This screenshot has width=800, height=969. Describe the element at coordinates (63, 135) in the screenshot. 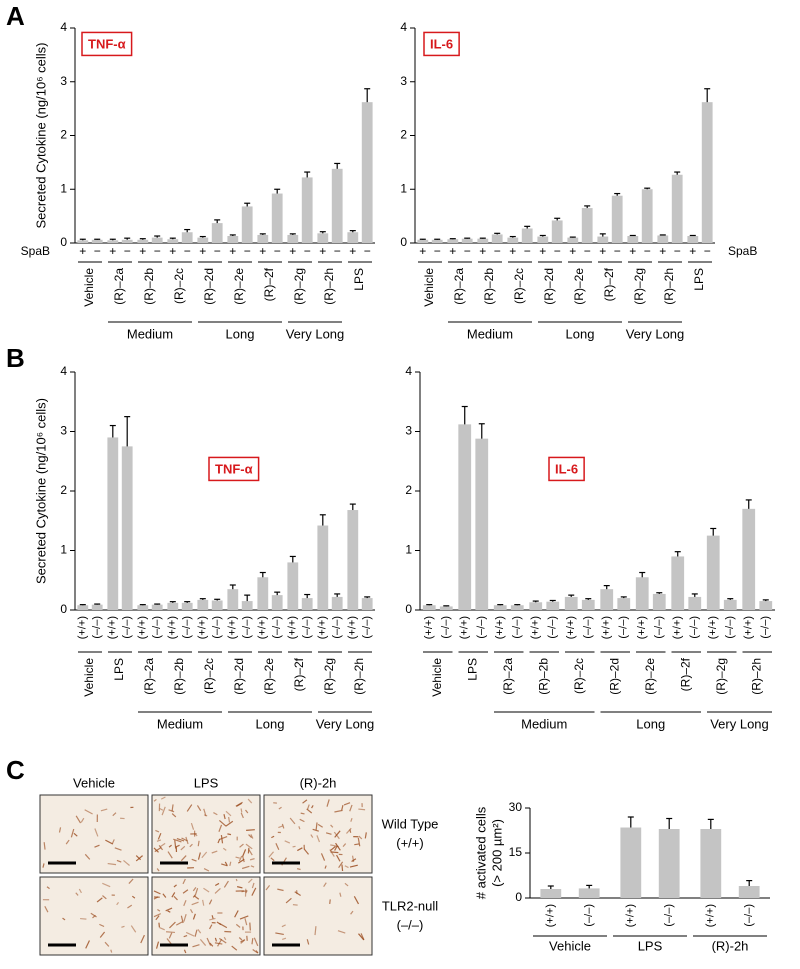

I see `y-tick-label: 2` at that location.